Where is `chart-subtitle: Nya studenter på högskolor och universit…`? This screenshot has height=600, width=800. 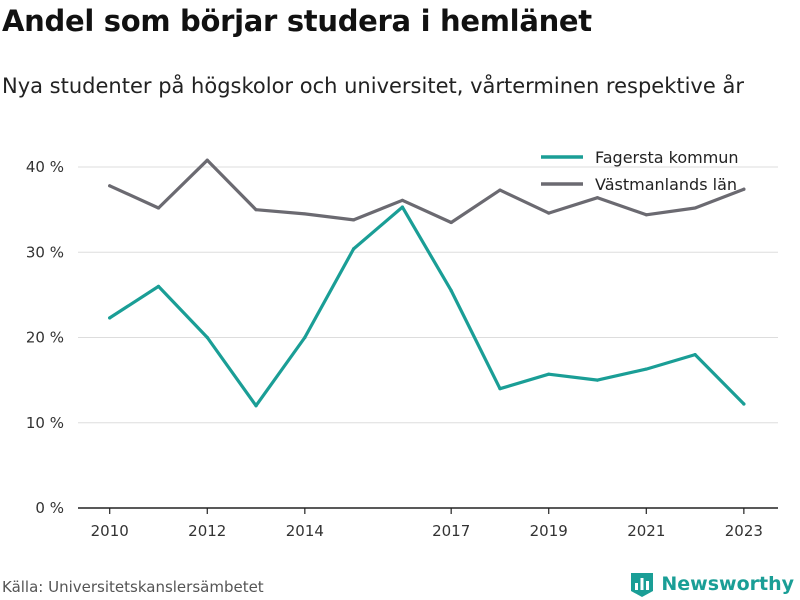
chart-subtitle: Nya studenter på högskolor och universit… is located at coordinates (373, 86).